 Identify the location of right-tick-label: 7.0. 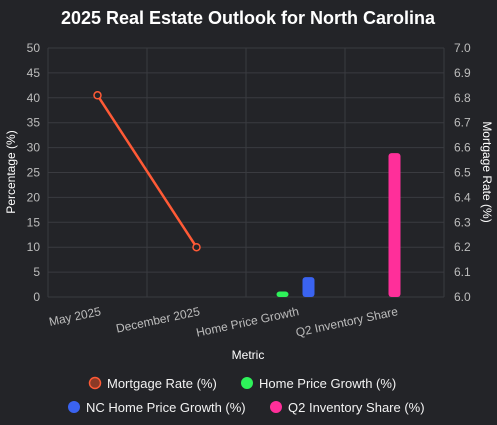
(462, 48).